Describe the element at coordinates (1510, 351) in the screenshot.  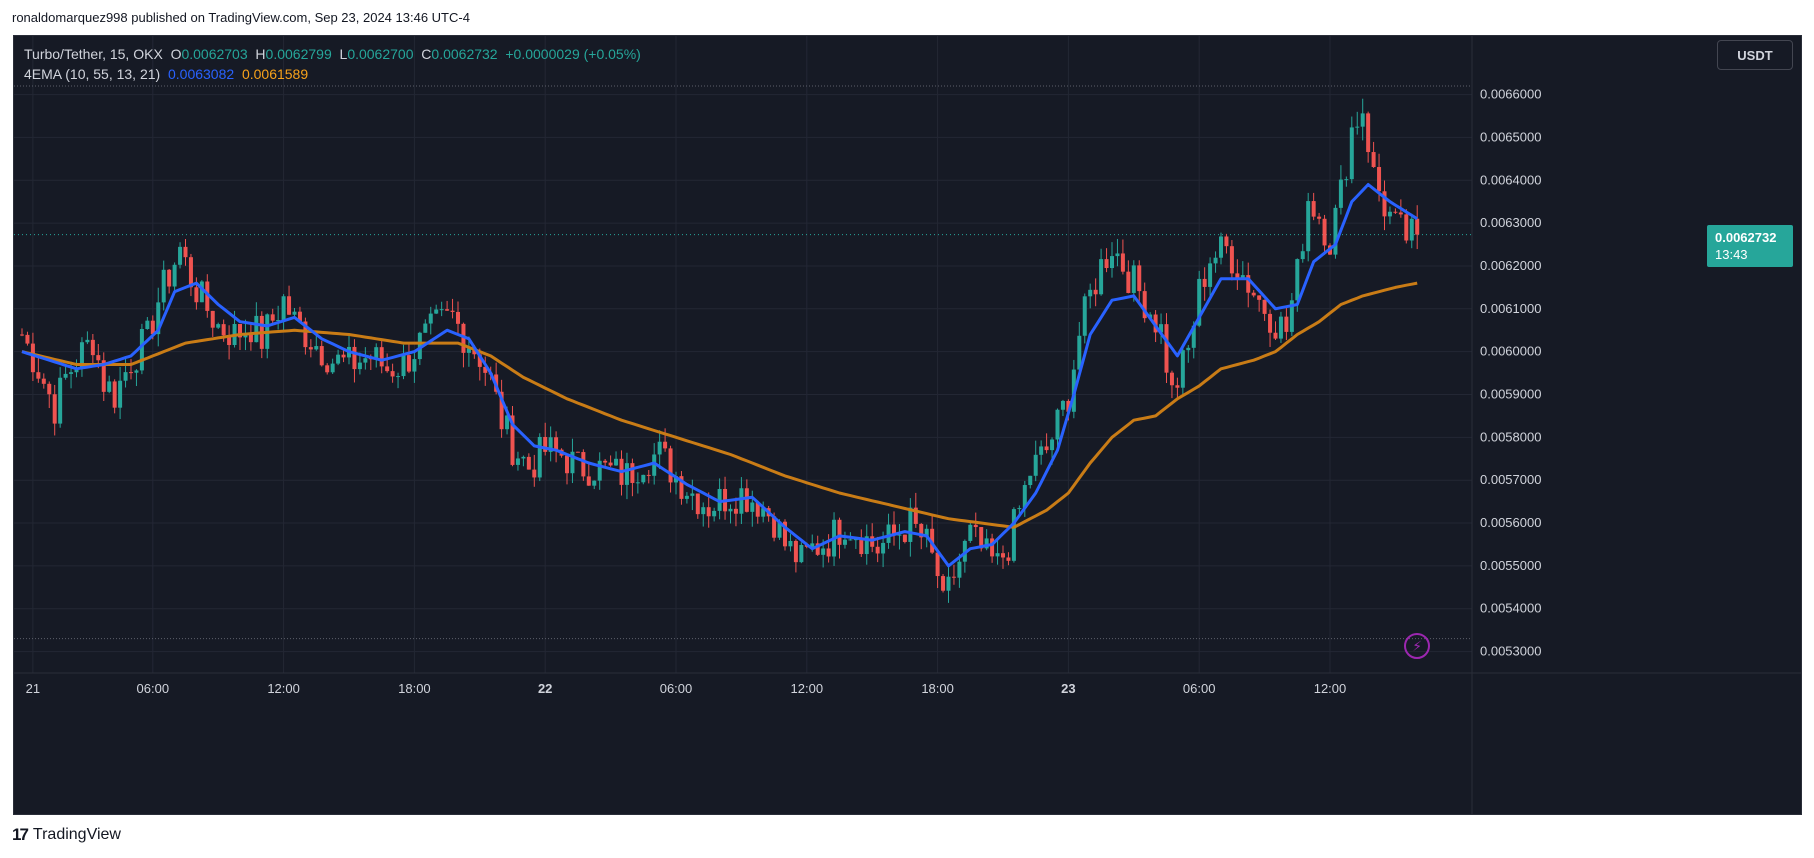
I see `y-tick-label: 0.0060000` at that location.